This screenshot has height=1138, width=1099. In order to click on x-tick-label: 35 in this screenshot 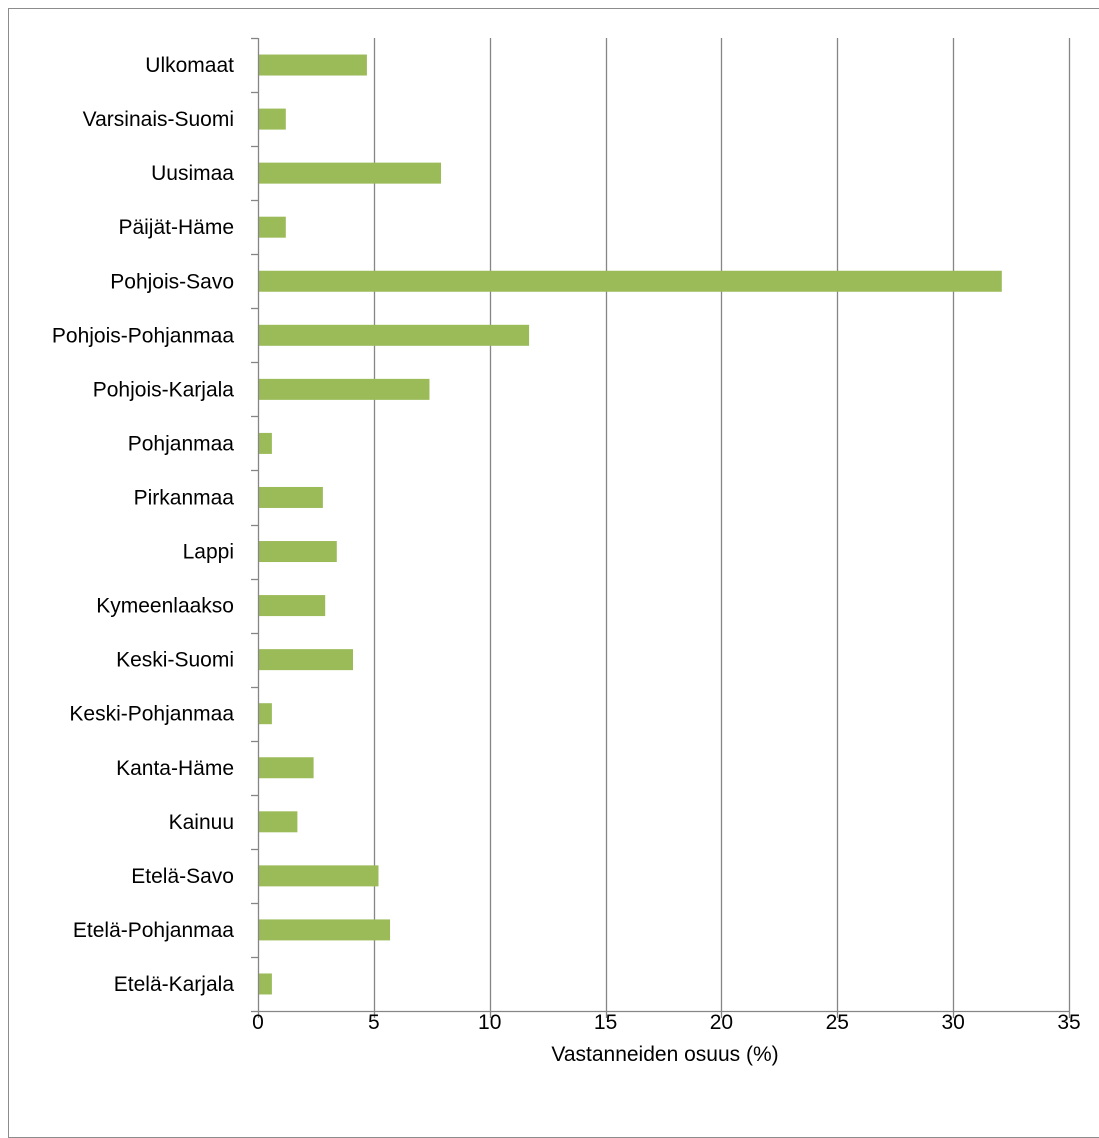, I will do `click(1068, 1022)`.